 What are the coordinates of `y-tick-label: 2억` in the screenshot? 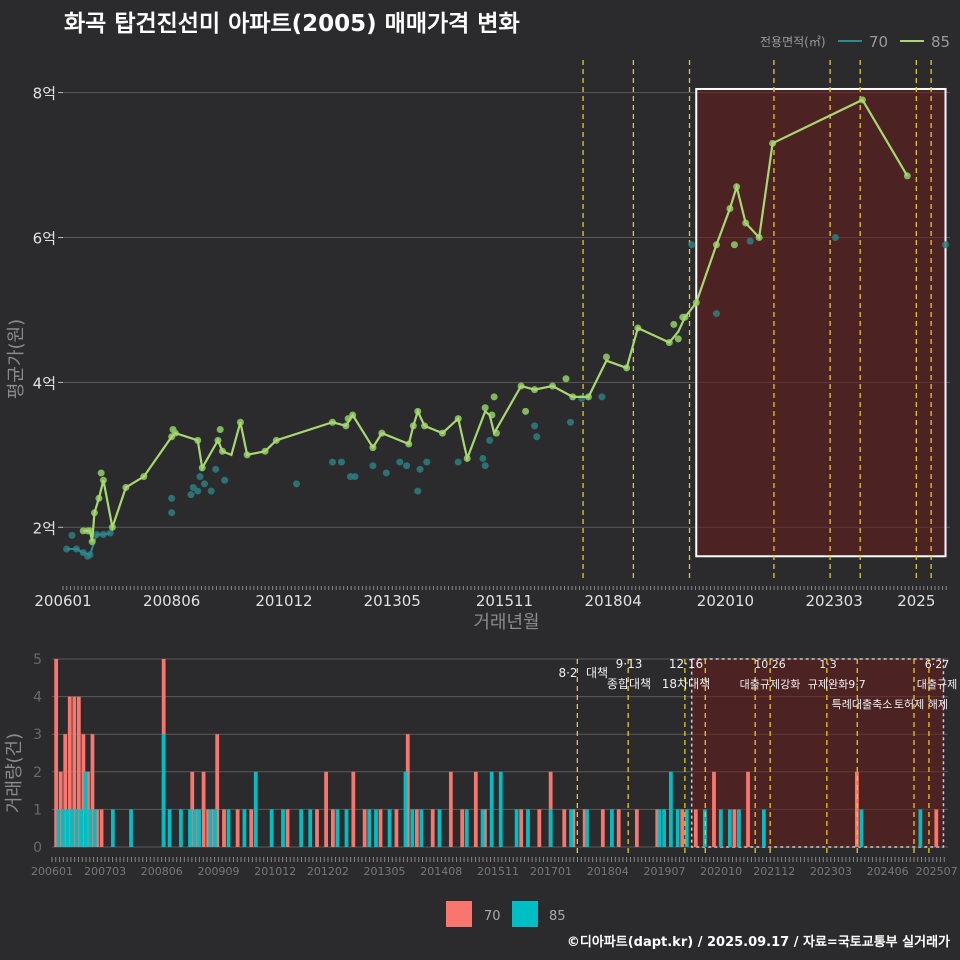 It's located at (44, 528).